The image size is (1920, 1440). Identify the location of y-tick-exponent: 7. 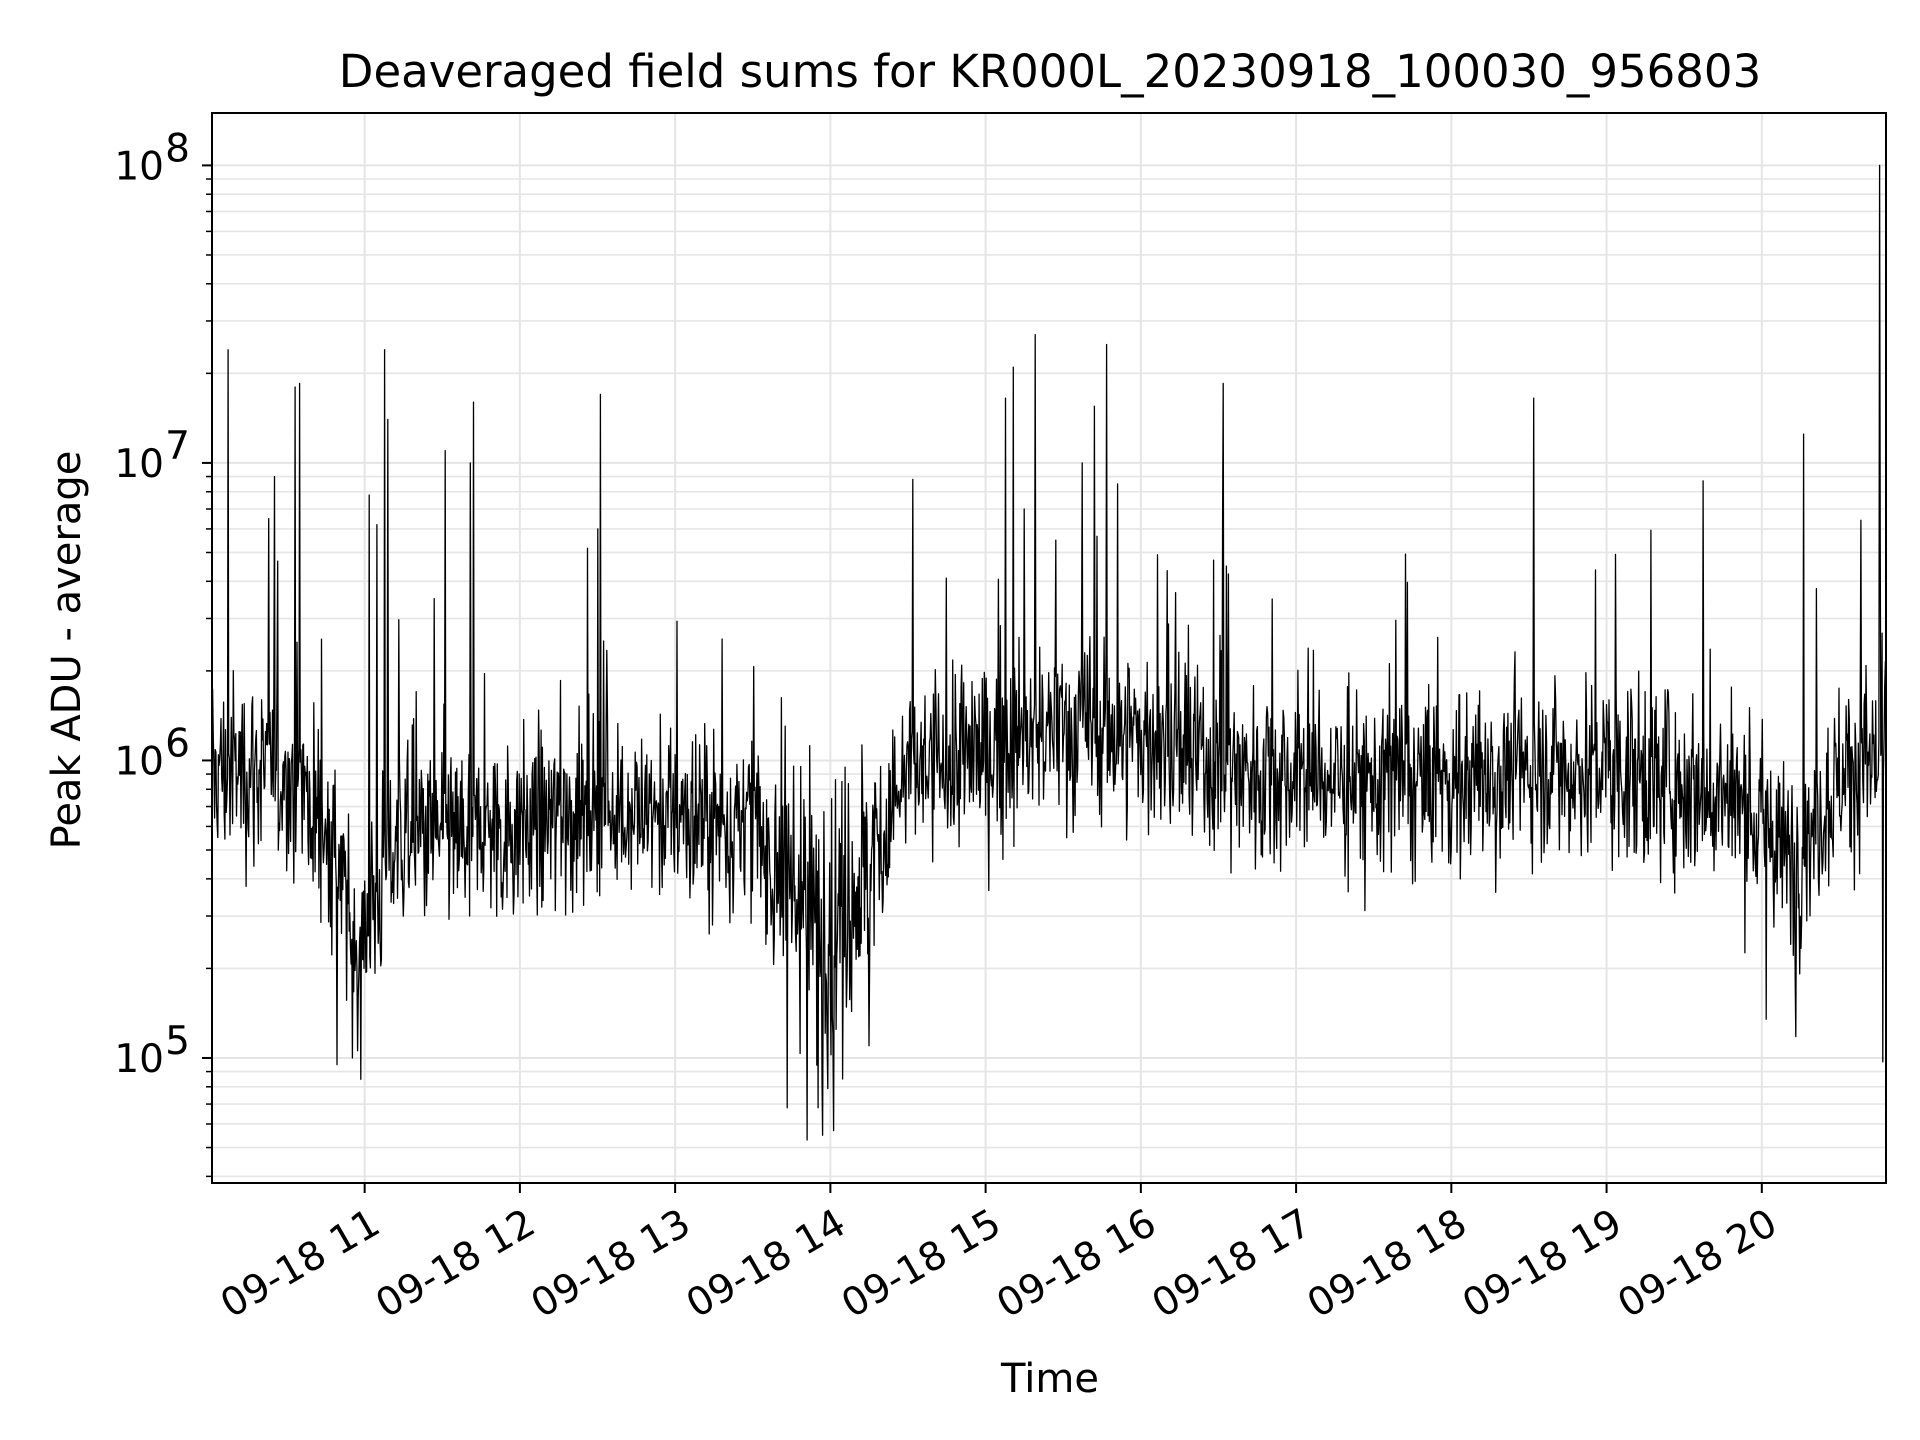
(177, 446).